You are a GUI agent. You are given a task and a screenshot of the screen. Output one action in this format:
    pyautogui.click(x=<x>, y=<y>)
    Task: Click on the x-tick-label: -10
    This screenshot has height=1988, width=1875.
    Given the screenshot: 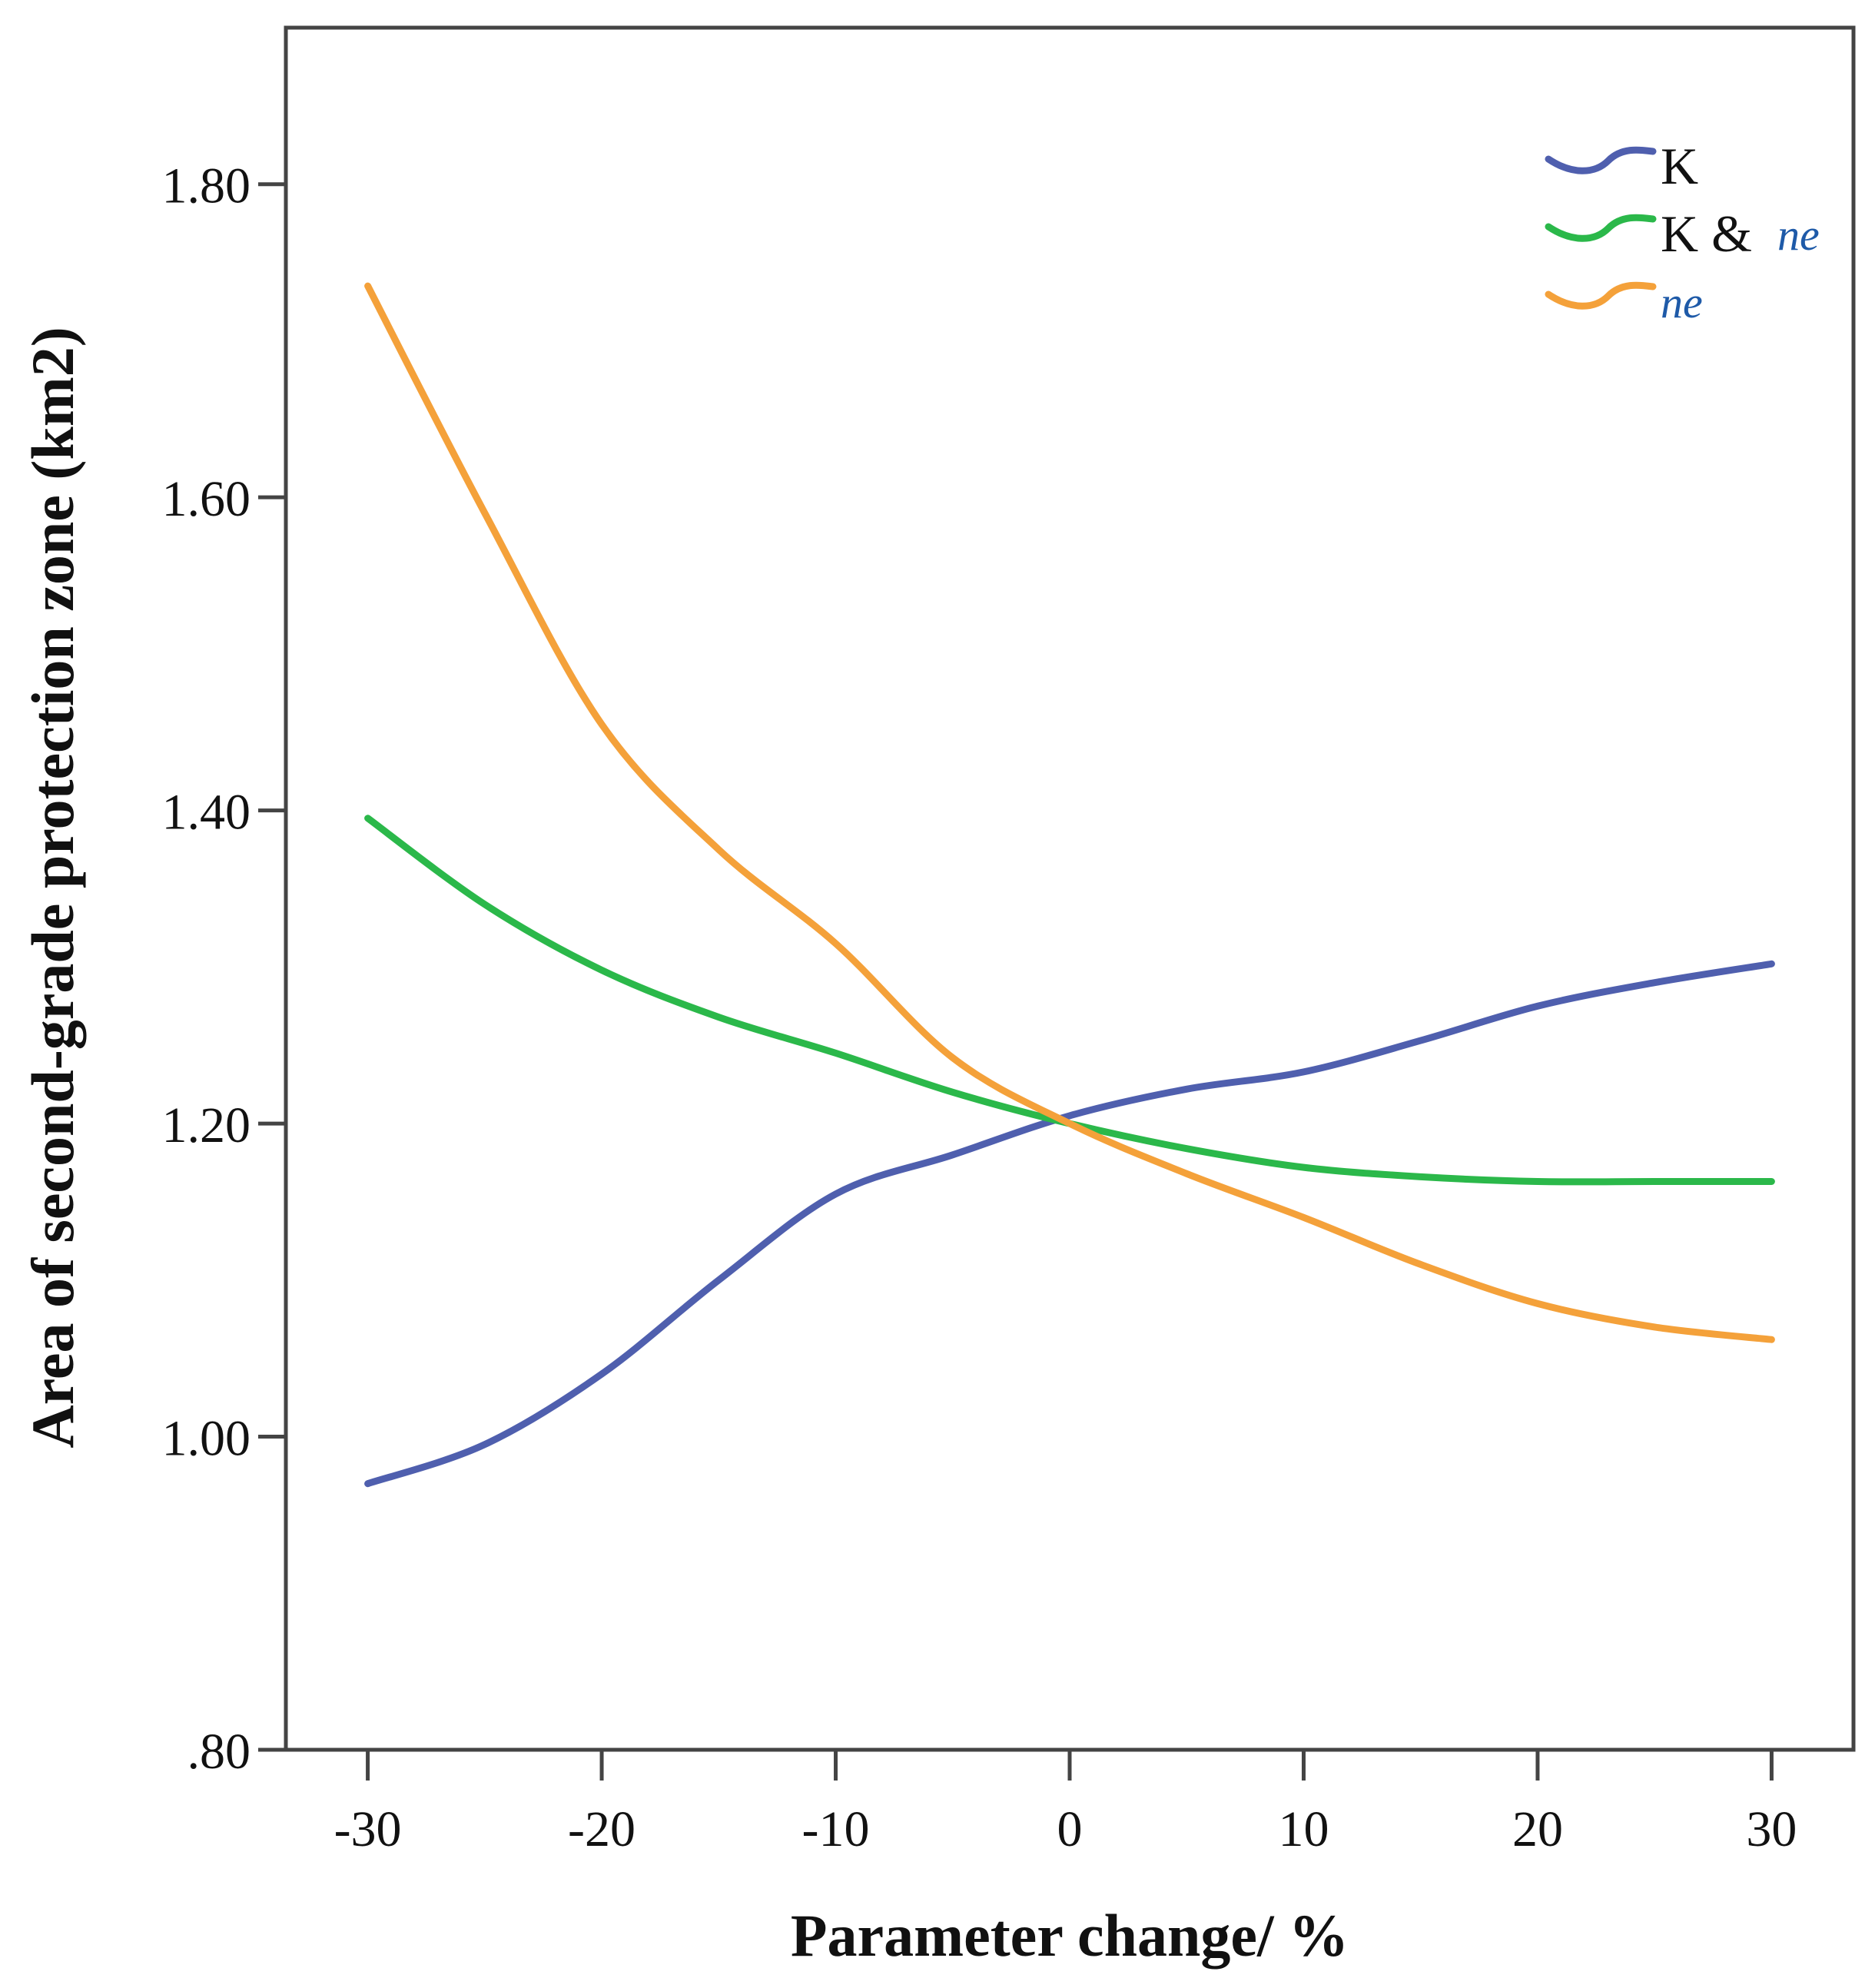 What is the action you would take?
    pyautogui.click(x=836, y=1829)
    